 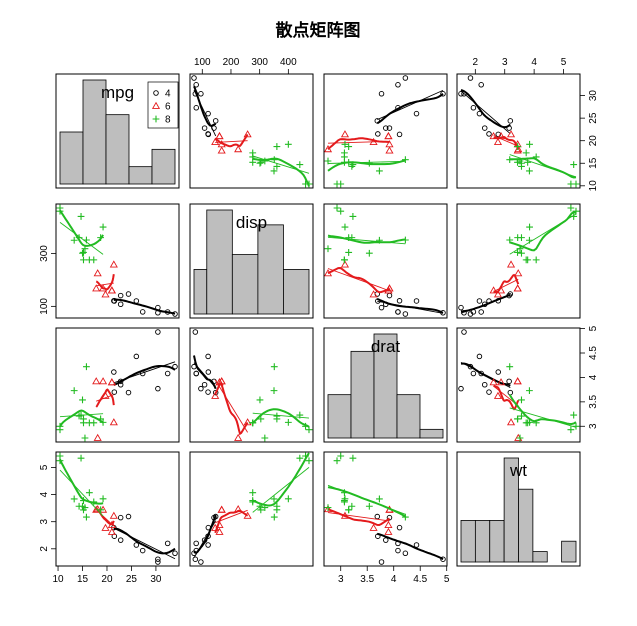 What do you see at coordinates (163, 105) in the screenshot?
I see `legend-box` at bounding box center [163, 105].